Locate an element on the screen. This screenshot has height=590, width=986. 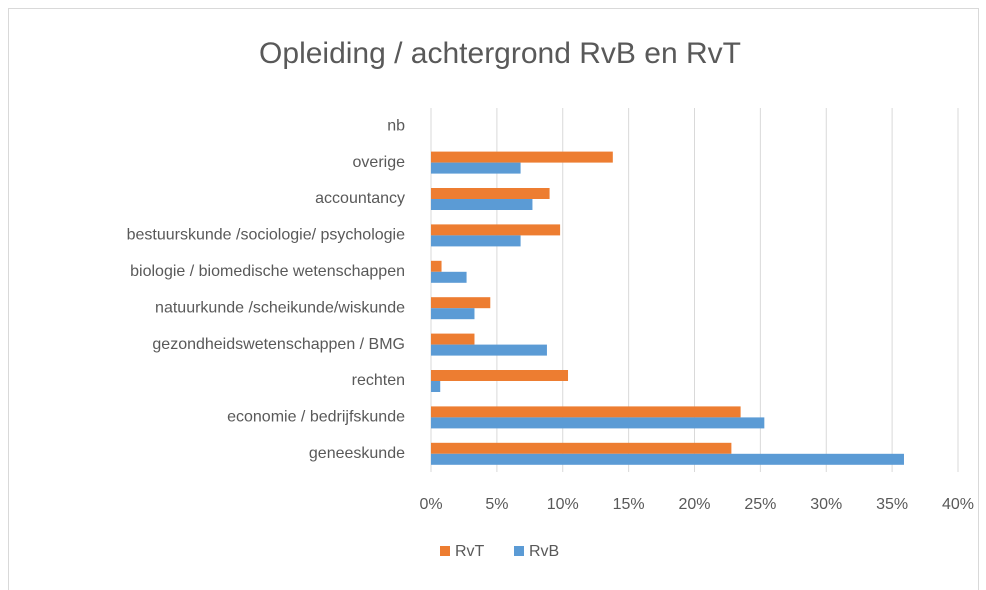
x-tick-label: 25% is located at coordinates (760, 504).